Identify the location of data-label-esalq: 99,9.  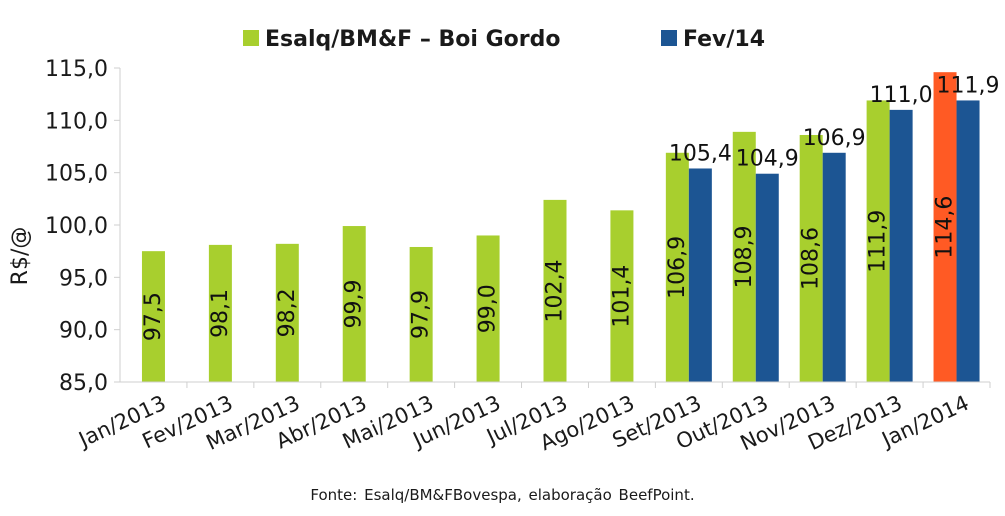
(354, 304).